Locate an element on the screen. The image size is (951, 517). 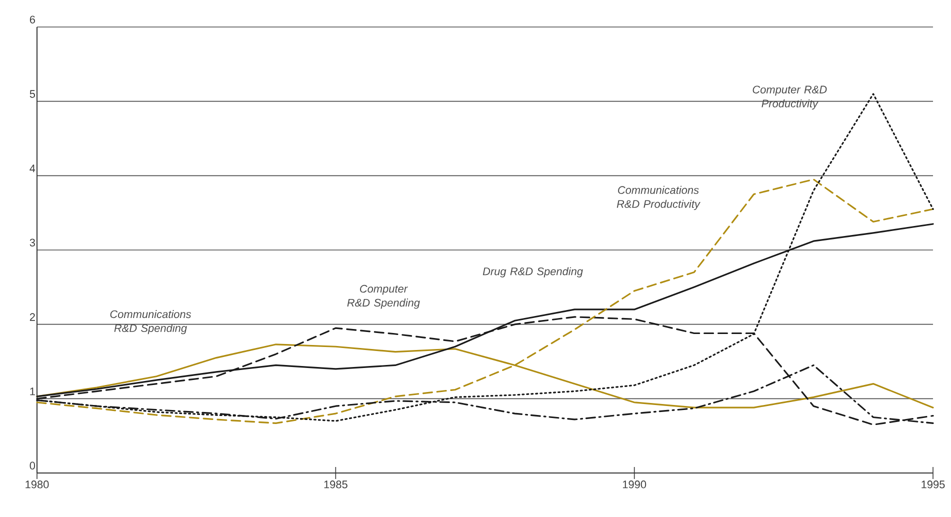
text: Computer R&D Productivity is located at coordinates (789, 98).